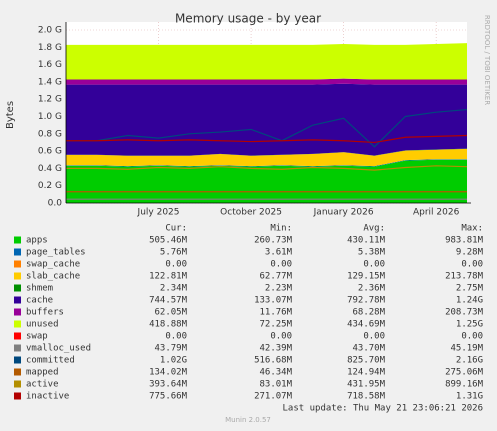 The width and height of the screenshot is (497, 431). What do you see at coordinates (53, 277) in the screenshot?
I see `legend-label: slab_cache` at bounding box center [53, 277].